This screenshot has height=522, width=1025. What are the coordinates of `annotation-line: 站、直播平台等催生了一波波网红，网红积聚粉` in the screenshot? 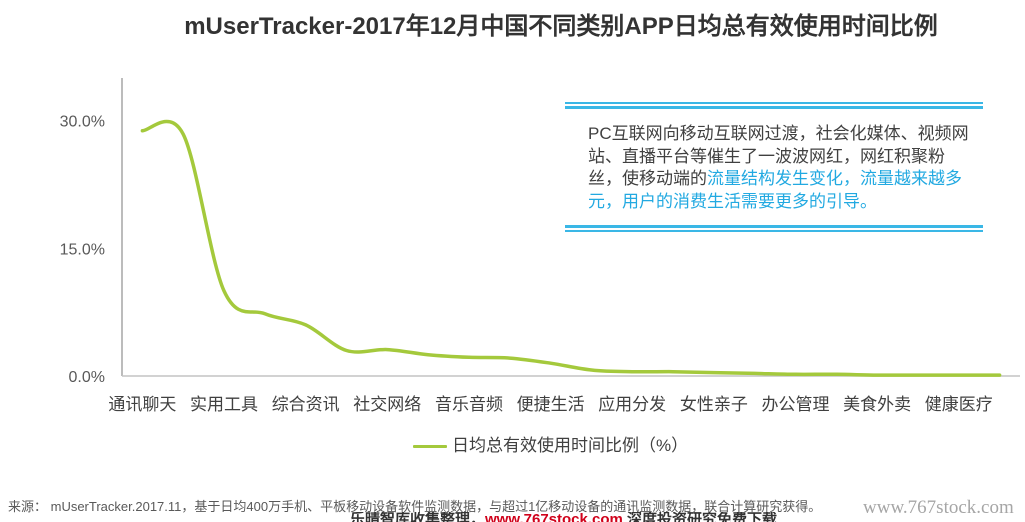 It's located at (778, 157).